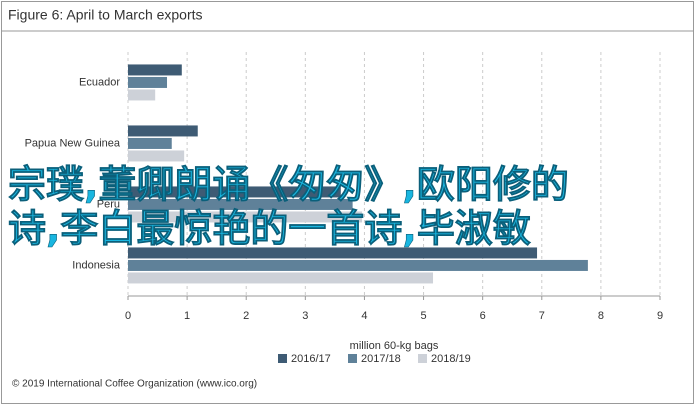 The image size is (695, 410). I want to click on chart-title: Figure 6: April to March exports, so click(105, 15).